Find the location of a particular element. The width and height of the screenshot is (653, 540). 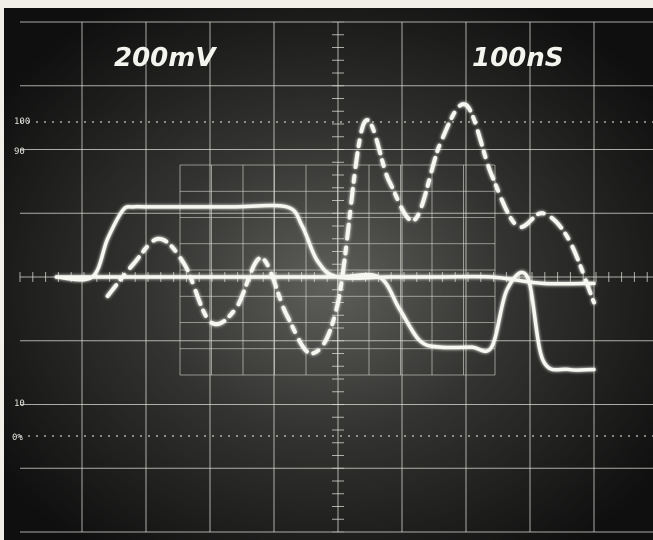

pct-label-10: 10 is located at coordinates (19, 404).